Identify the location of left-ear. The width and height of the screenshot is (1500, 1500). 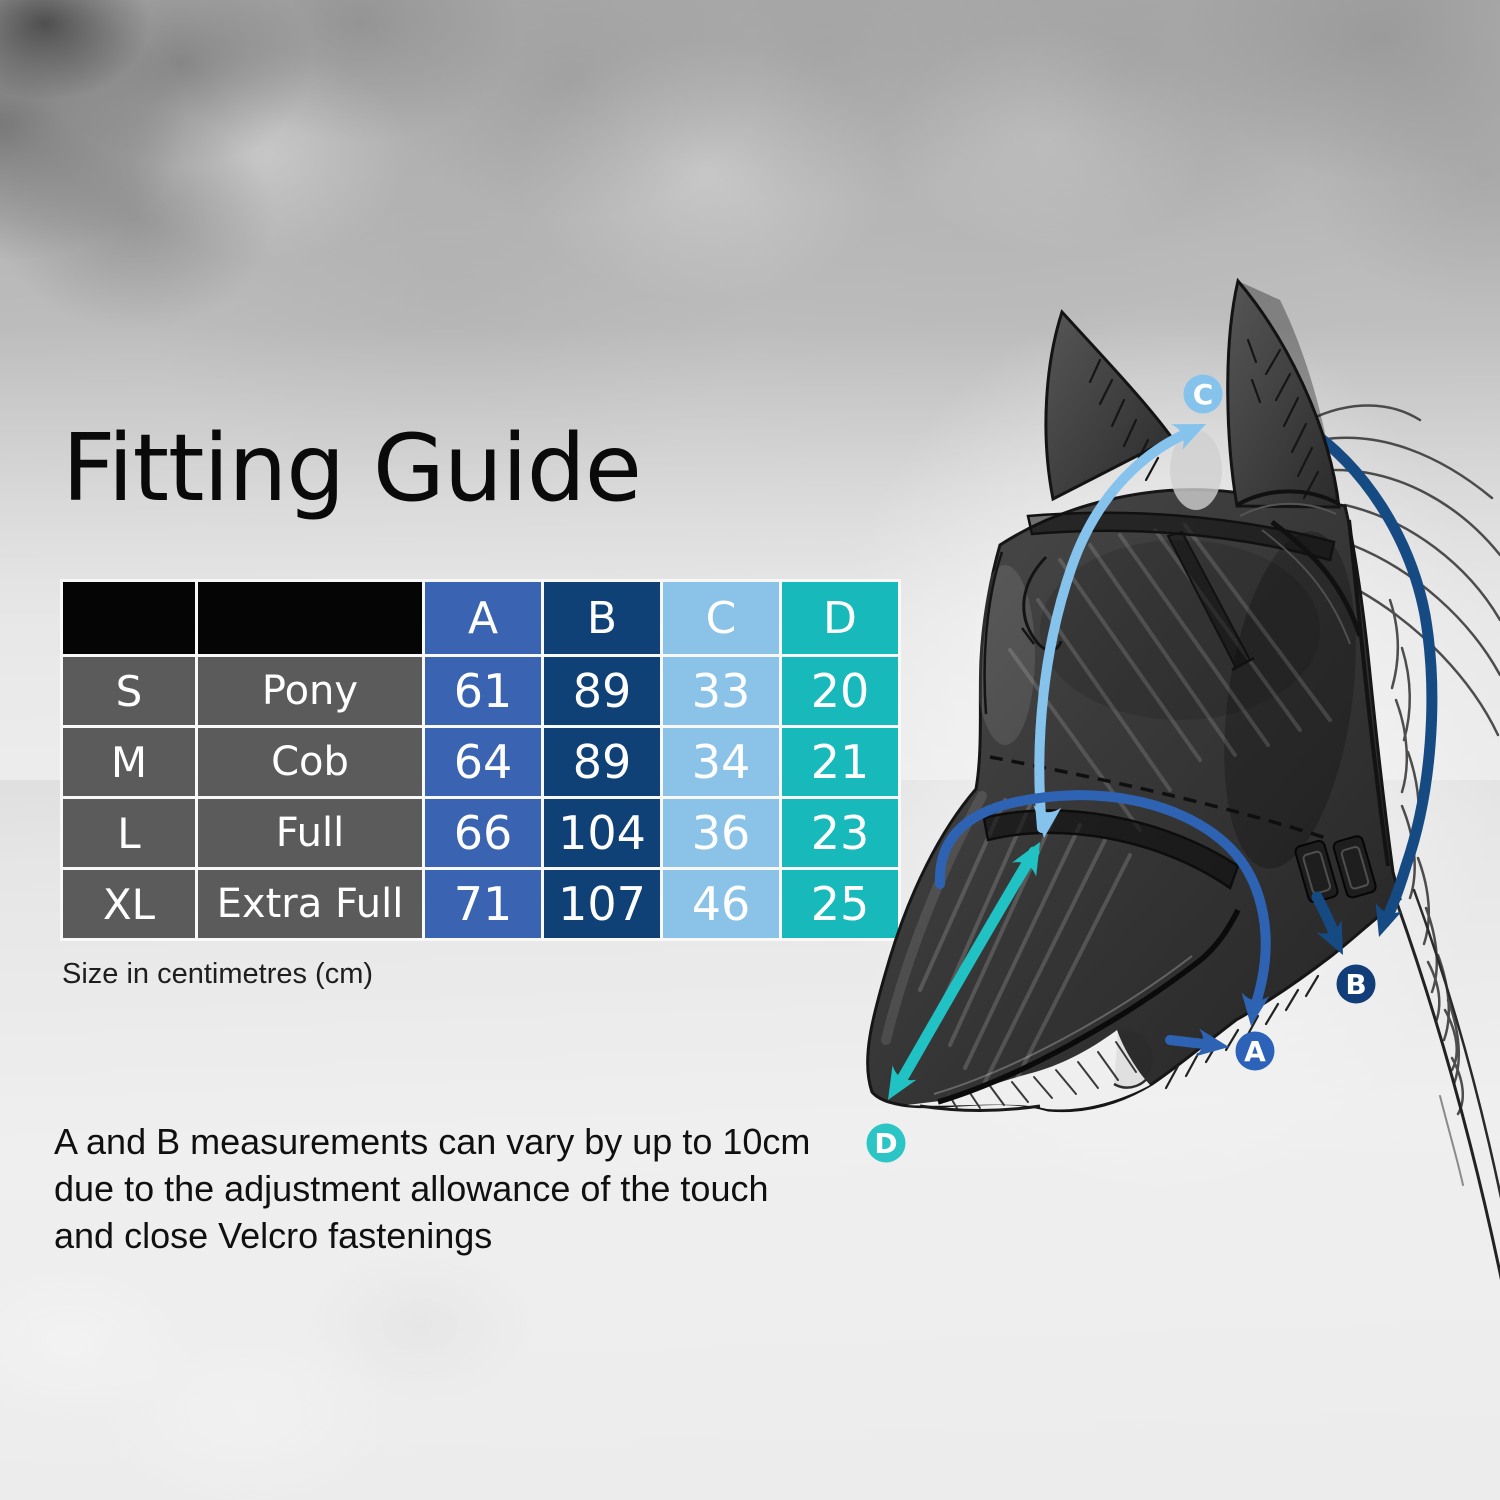
(1109, 405).